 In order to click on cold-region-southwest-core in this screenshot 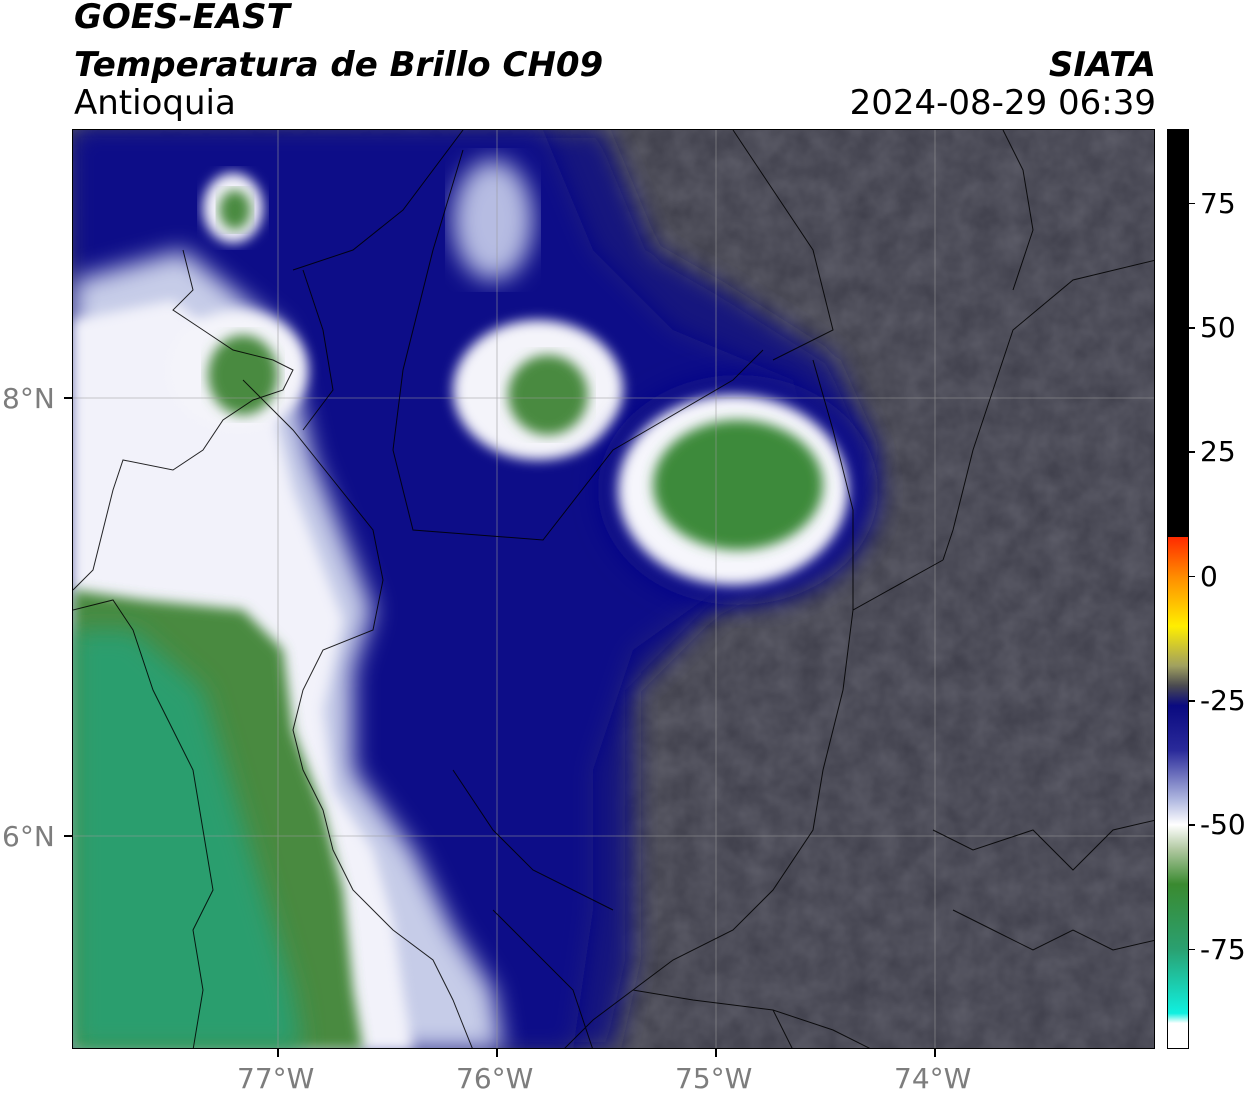, I will do `click(188, 839)`.